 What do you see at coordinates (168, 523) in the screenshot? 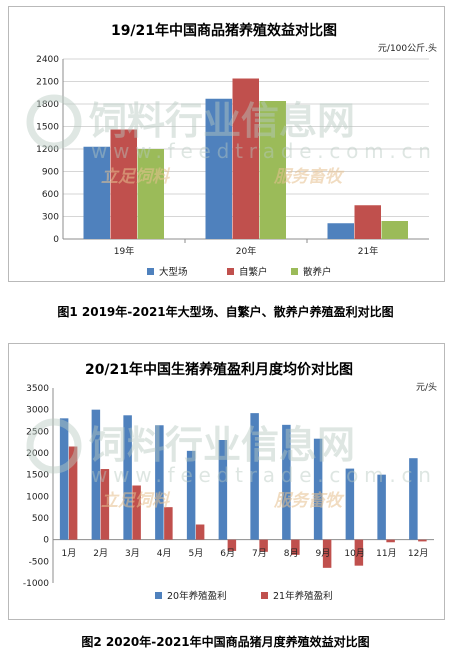
I see `bar-21年养殖盈利-4月` at bounding box center [168, 523].